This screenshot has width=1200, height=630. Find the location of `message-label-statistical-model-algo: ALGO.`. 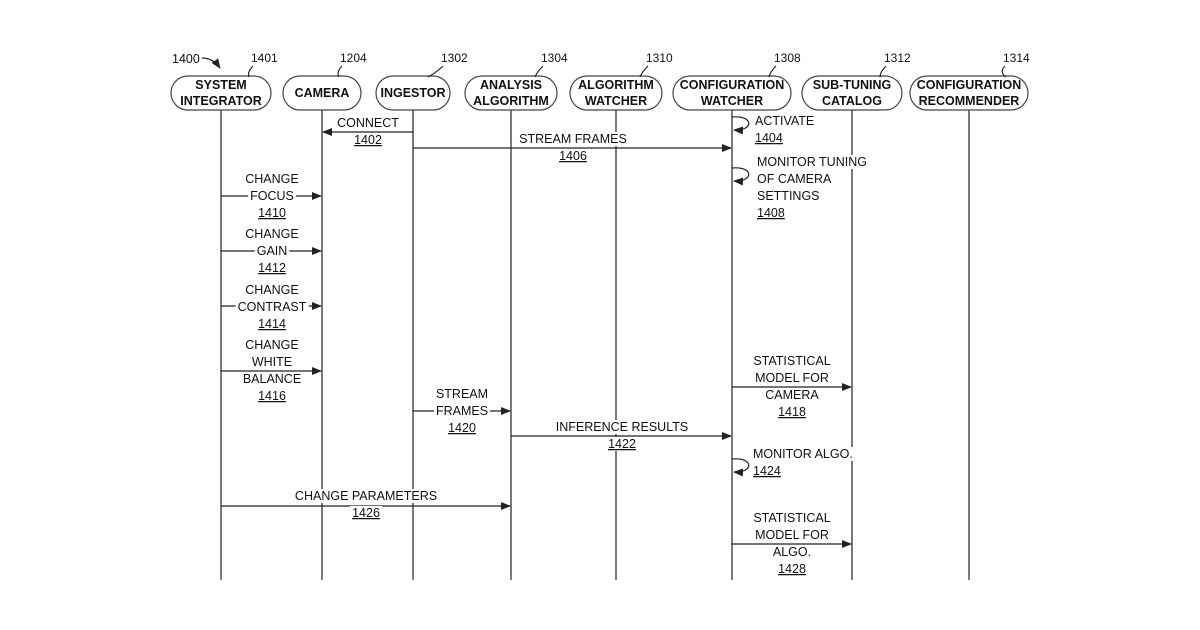

message-label-statistical-model-algo: ALGO. is located at coordinates (792, 552).